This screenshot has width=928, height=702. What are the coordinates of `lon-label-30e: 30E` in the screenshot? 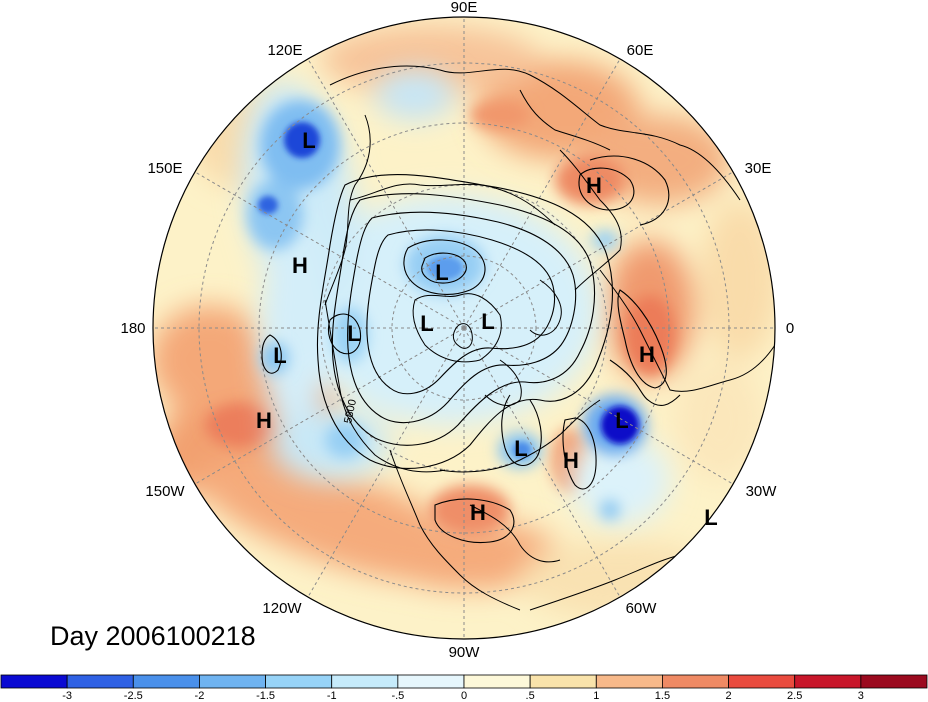 It's located at (758, 168).